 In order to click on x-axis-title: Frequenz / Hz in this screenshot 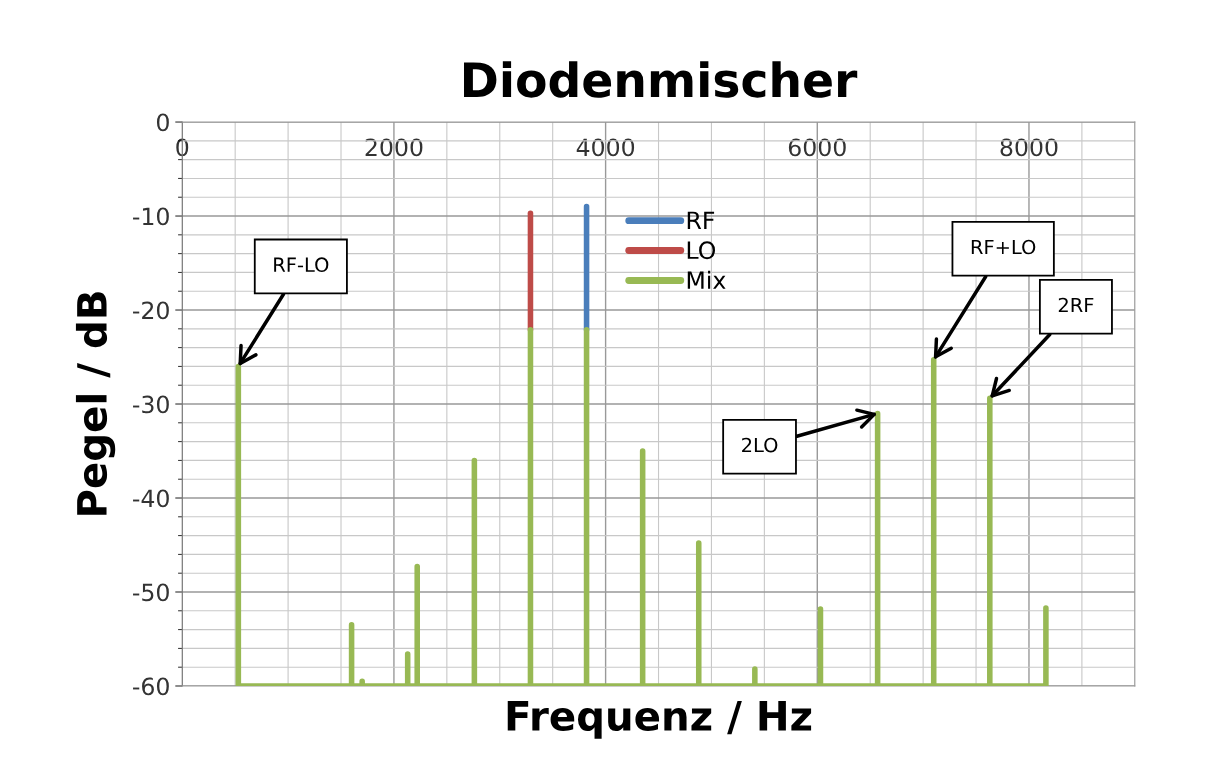, I will do `click(659, 720)`.